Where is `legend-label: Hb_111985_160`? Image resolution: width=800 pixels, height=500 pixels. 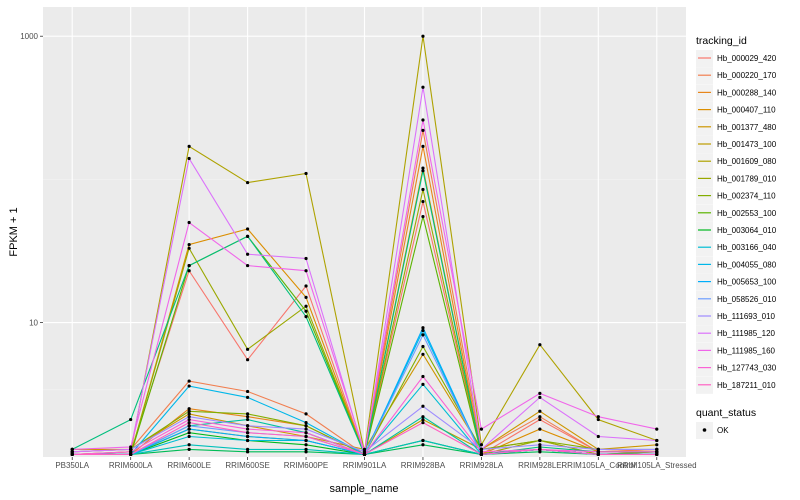 legend-label: Hb_111985_160 is located at coordinates (746, 350).